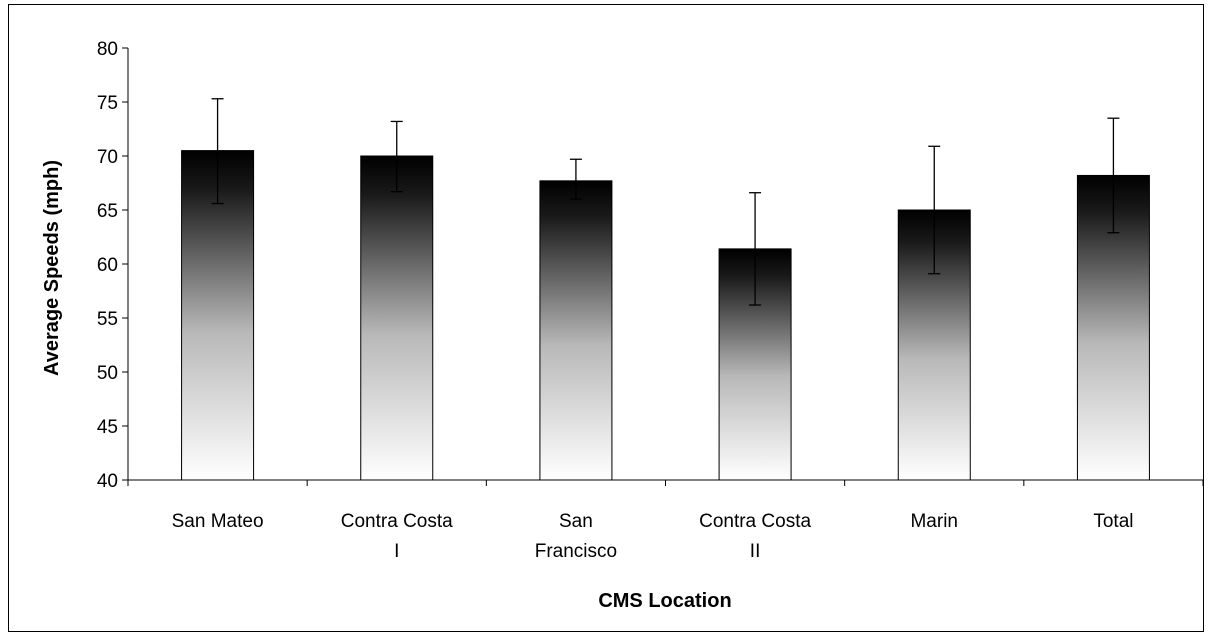  Describe the element at coordinates (107, 157) in the screenshot. I see `y-tick-label: 70` at that location.